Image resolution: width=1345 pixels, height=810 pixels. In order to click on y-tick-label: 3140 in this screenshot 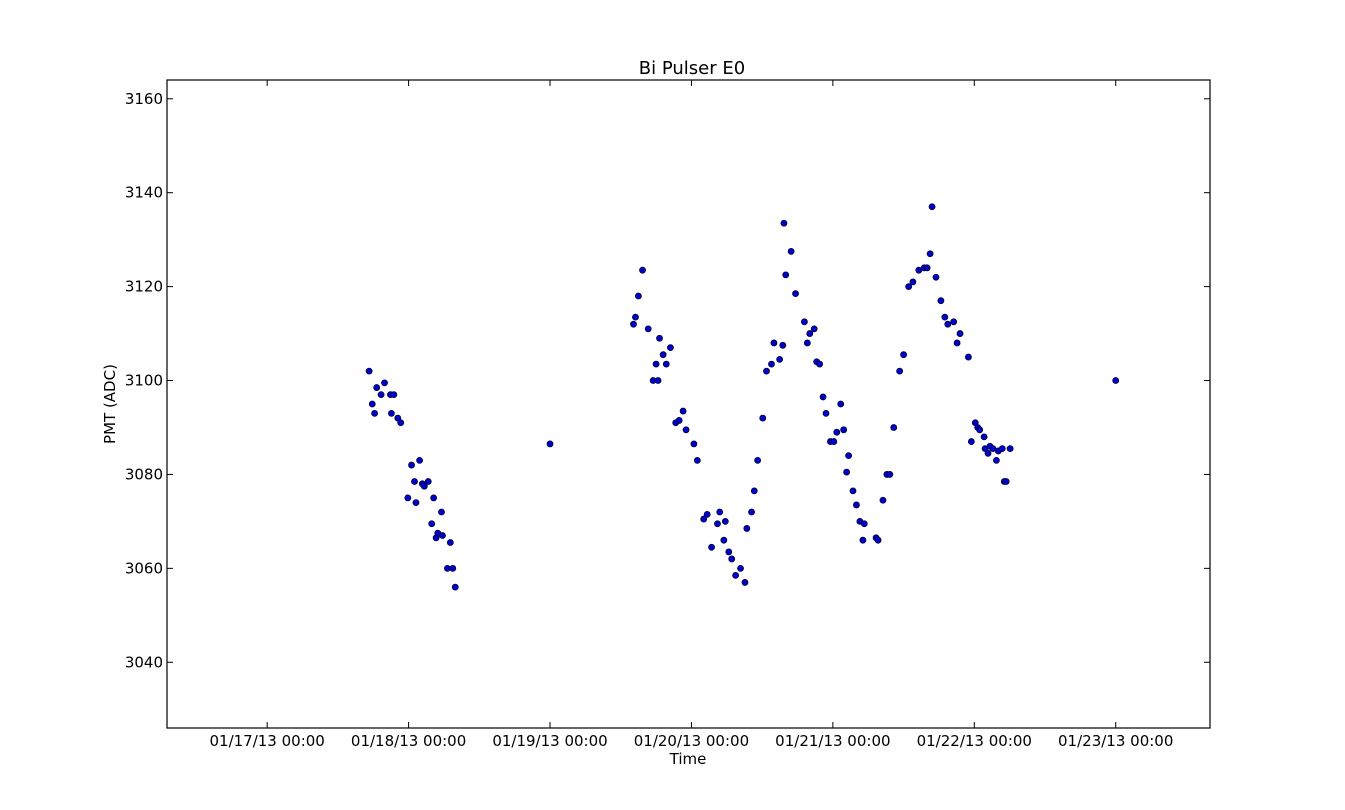, I will do `click(144, 193)`.